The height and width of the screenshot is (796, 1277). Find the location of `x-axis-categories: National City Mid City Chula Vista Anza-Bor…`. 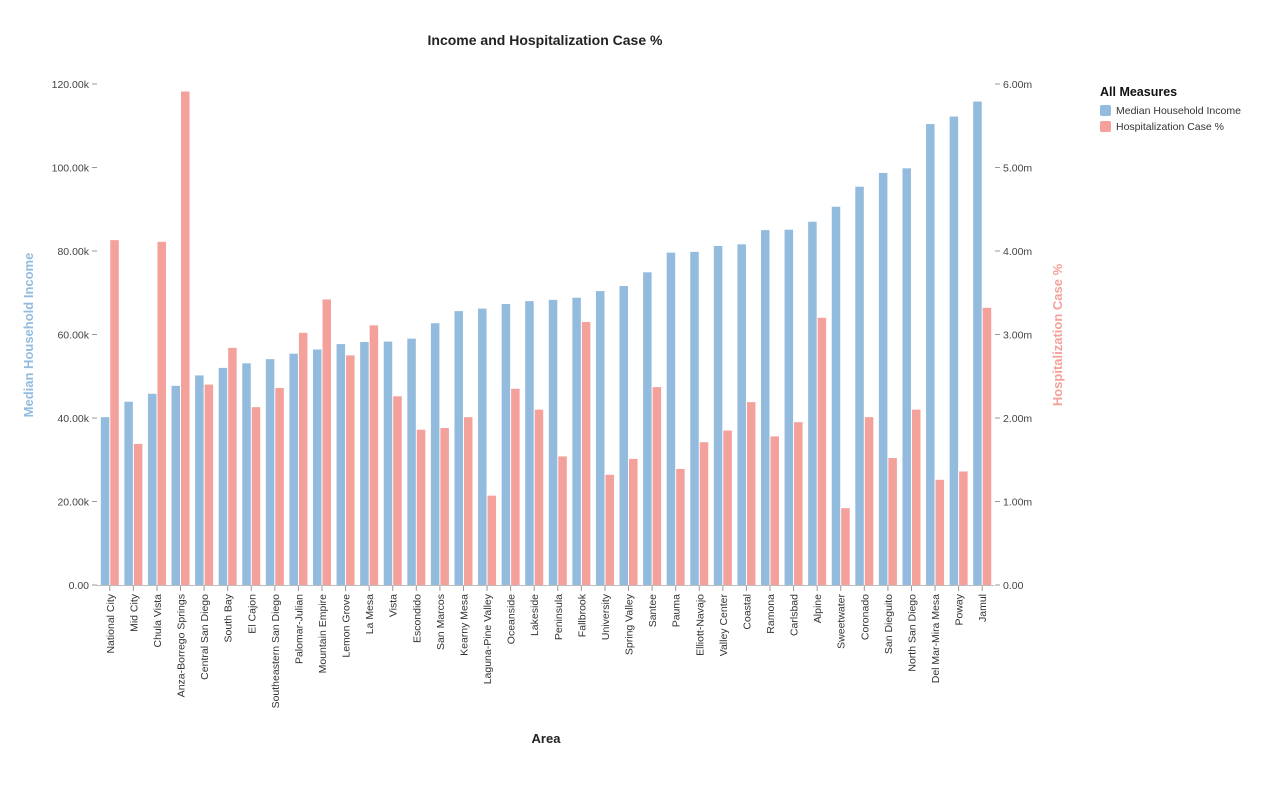

x-axis-categories: National City Mid City Chula Vista Anza-Bor… is located at coordinates (547, 647).